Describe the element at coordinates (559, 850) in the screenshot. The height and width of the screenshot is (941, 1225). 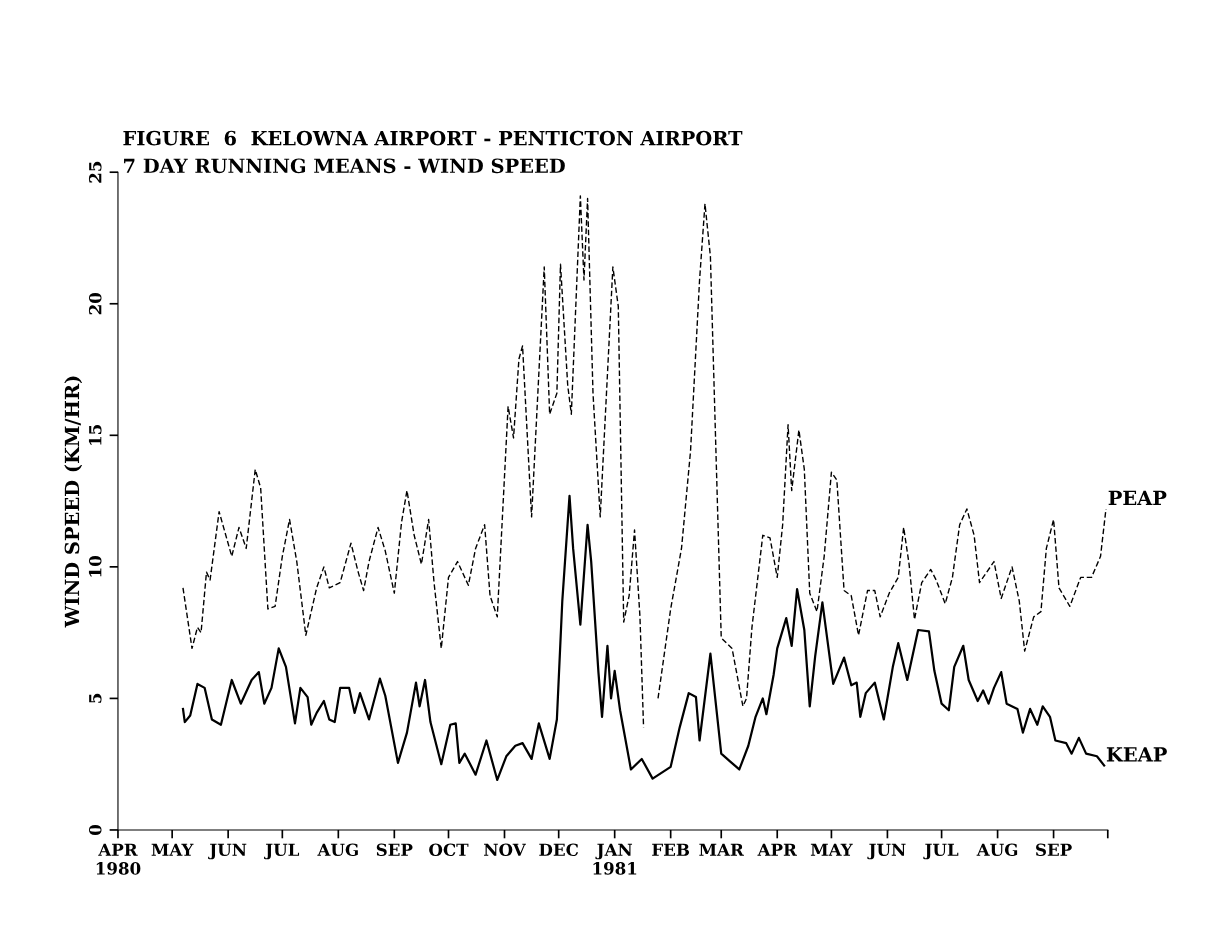
I see `x-tick-label: DEC` at that location.